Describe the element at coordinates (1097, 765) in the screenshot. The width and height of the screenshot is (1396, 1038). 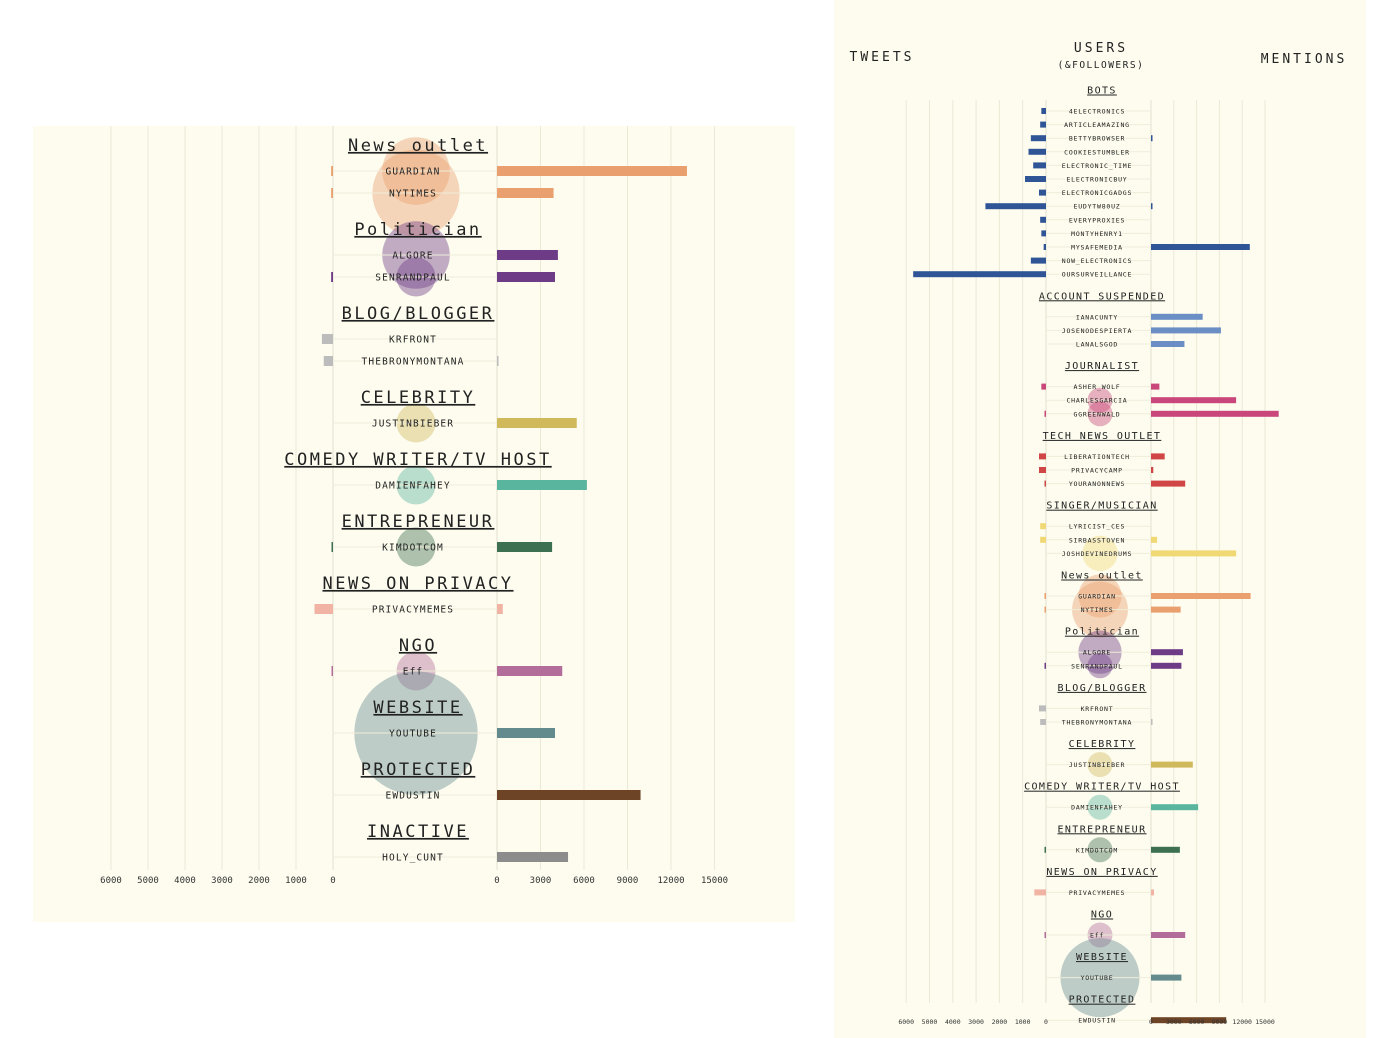
I see `user-label: JUSTINBIEBER` at that location.